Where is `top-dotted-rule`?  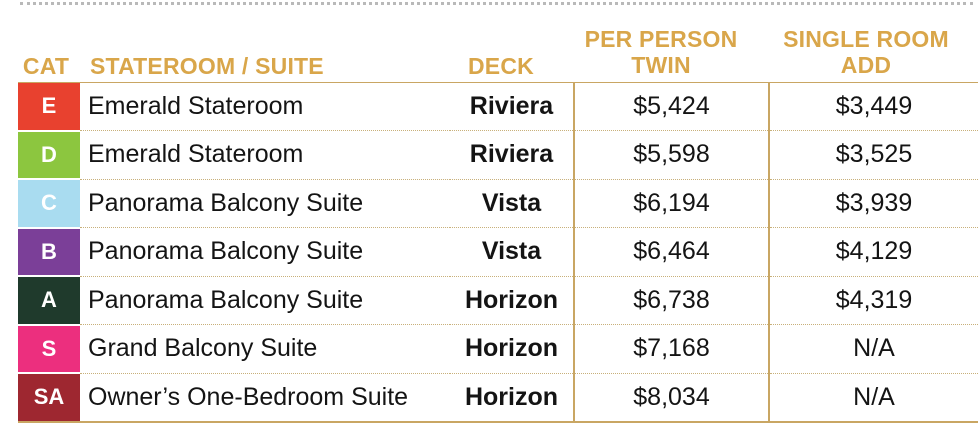 top-dotted-rule is located at coordinates (496, 3).